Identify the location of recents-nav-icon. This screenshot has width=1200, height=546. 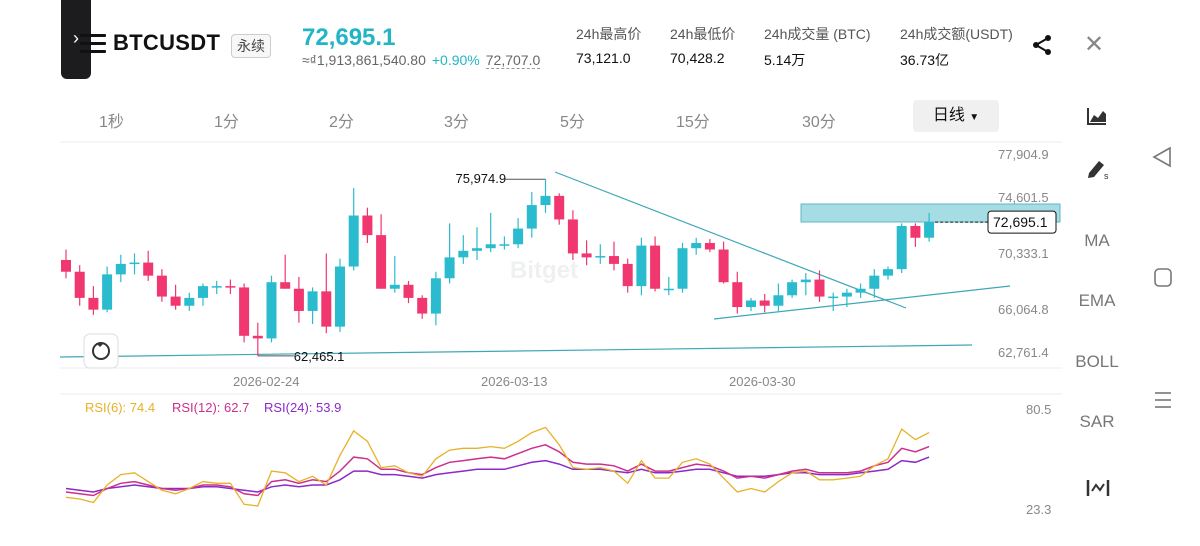
(1163, 400).